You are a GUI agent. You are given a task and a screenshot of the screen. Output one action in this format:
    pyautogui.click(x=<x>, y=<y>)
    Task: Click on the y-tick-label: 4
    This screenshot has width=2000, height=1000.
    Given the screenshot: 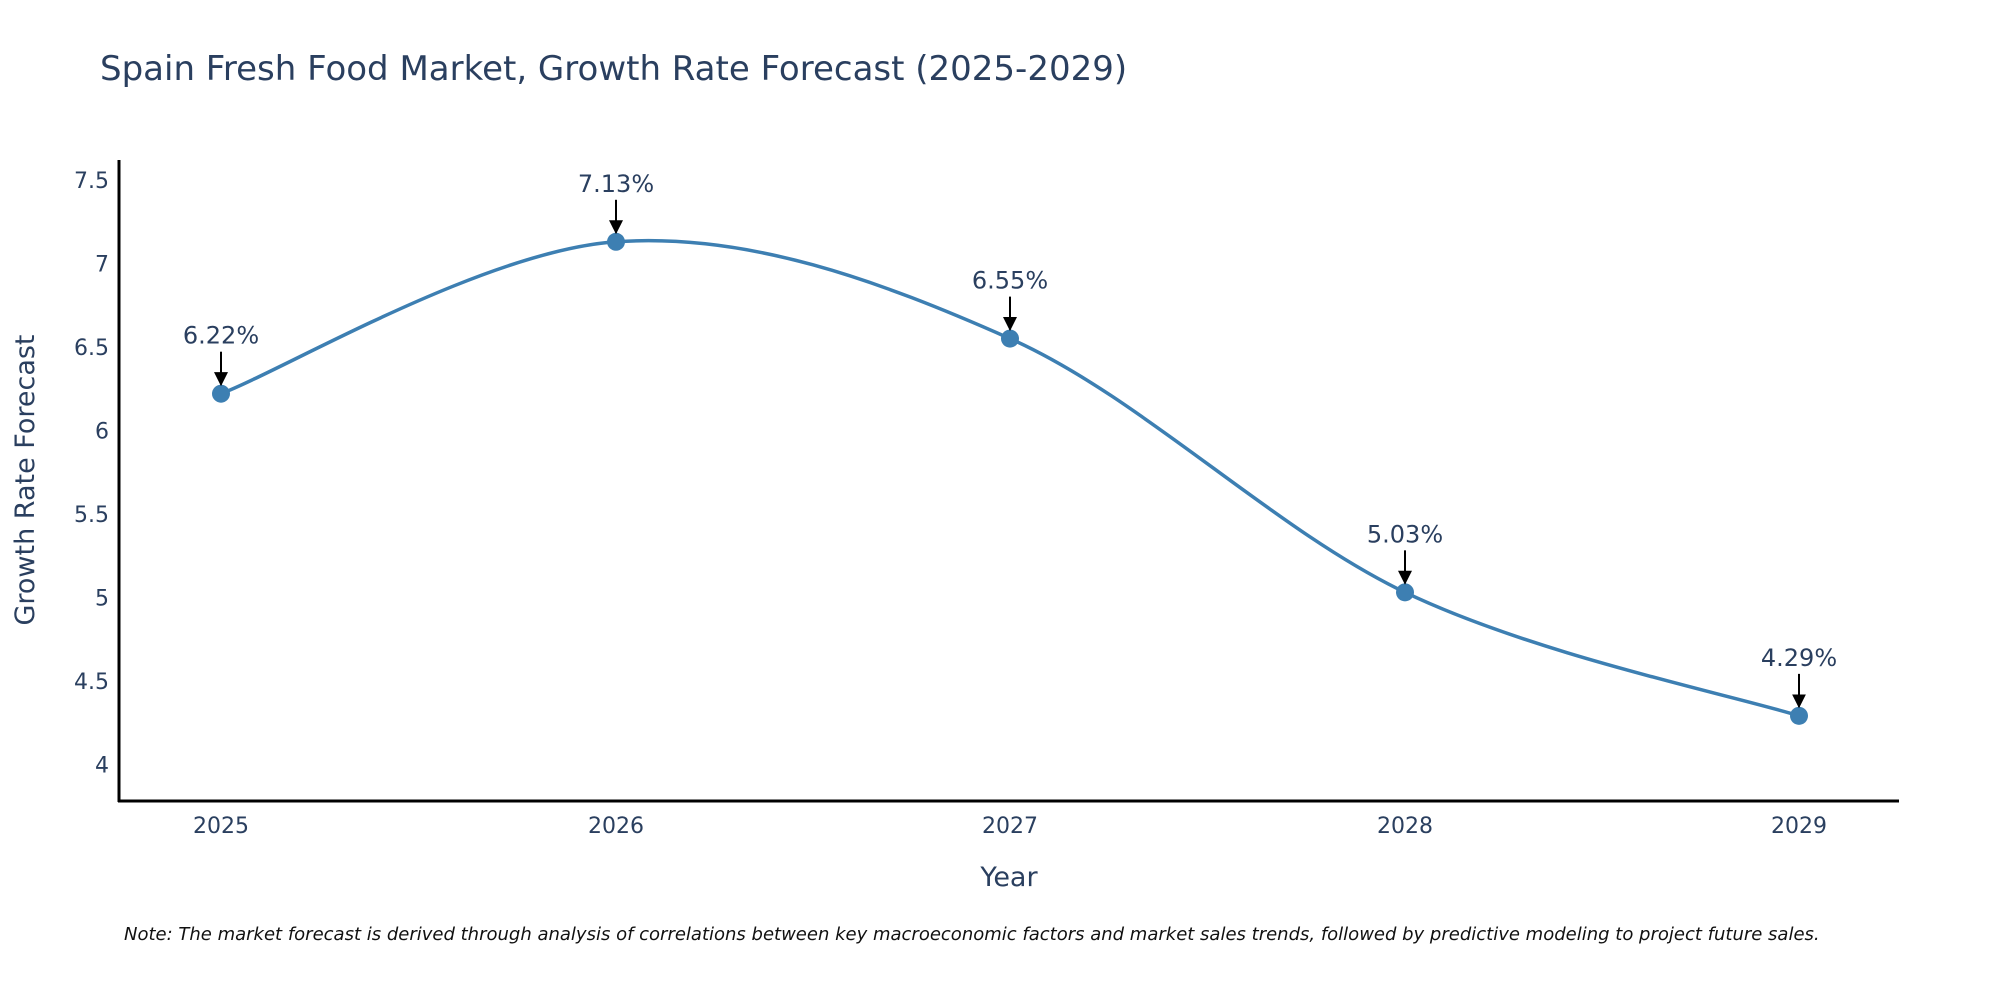 What is the action you would take?
    pyautogui.click(x=102, y=765)
    